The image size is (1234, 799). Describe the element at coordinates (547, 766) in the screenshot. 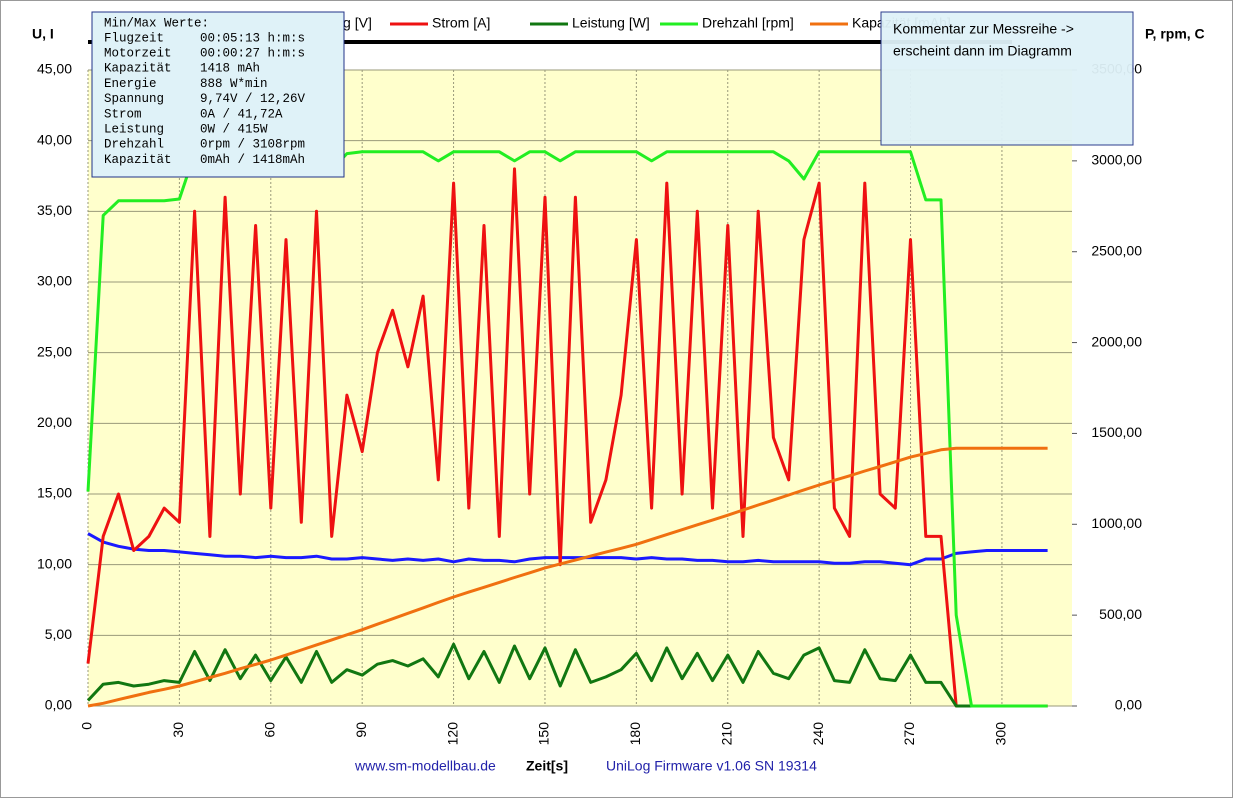

I see `x-axis-label: Zeit[s]` at that location.